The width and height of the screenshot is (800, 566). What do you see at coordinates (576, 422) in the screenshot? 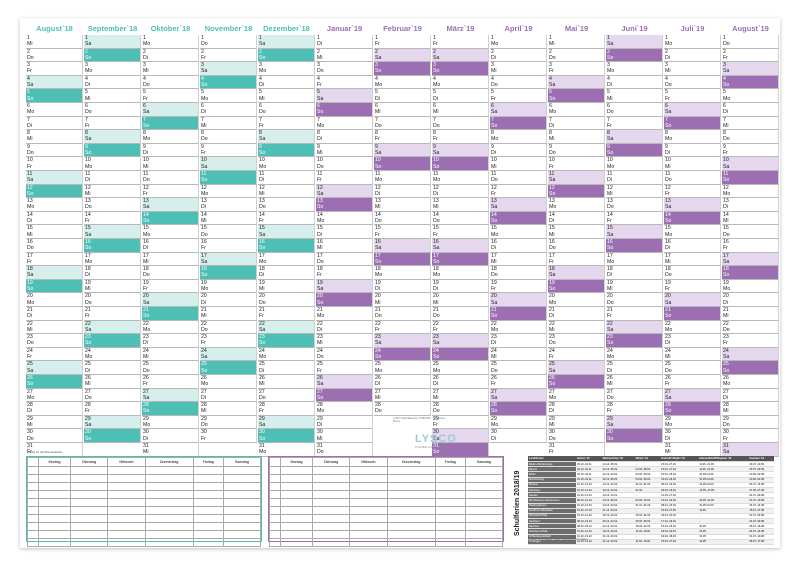
I see `day-cell: 29 Mi` at bounding box center [576, 422].